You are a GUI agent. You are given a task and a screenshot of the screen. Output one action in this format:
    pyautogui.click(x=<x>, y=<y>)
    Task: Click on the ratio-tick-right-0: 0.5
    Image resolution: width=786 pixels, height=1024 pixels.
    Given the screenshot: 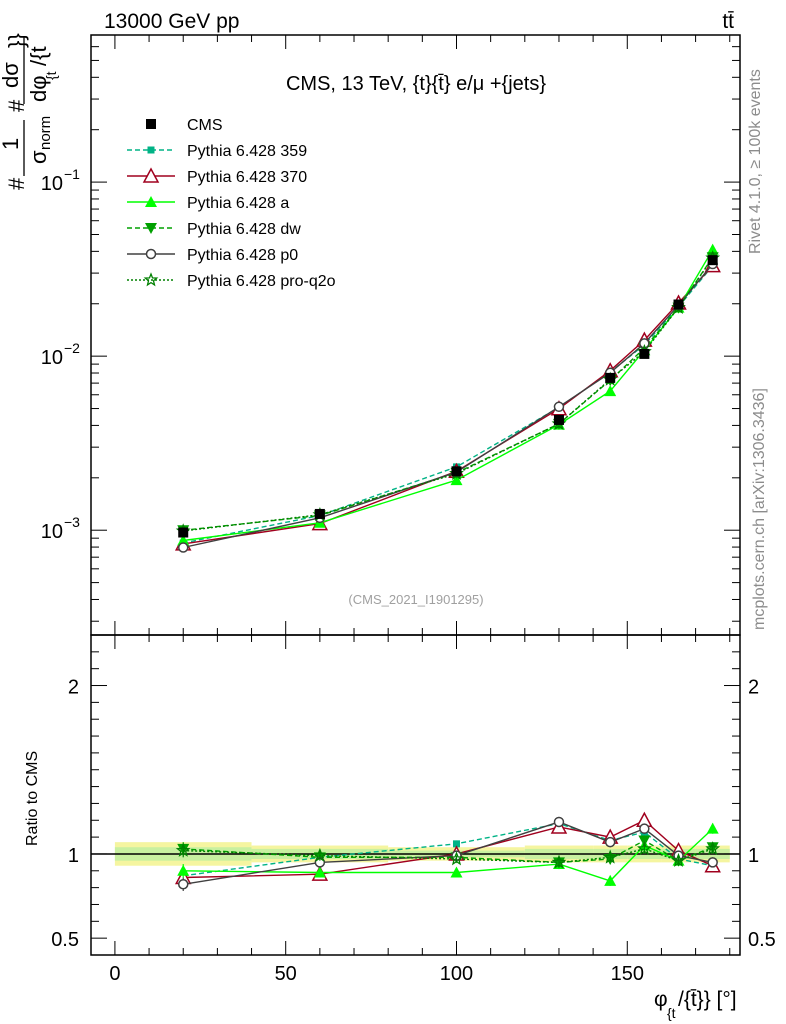 What is the action you would take?
    pyautogui.click(x=762, y=940)
    